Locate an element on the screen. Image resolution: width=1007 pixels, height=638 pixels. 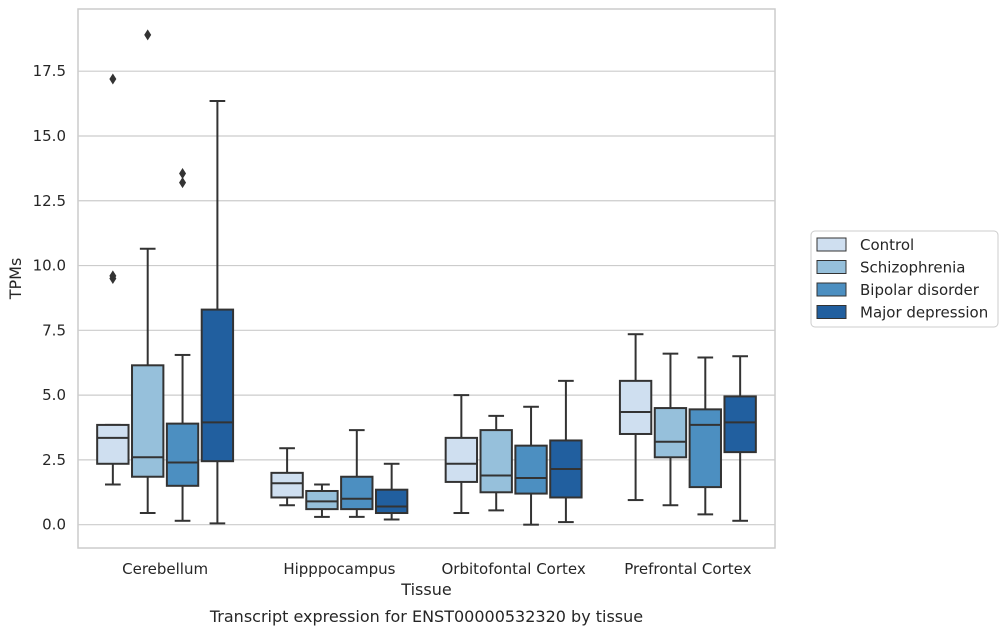
x-axis-title: Tissue is located at coordinates (425, 589).